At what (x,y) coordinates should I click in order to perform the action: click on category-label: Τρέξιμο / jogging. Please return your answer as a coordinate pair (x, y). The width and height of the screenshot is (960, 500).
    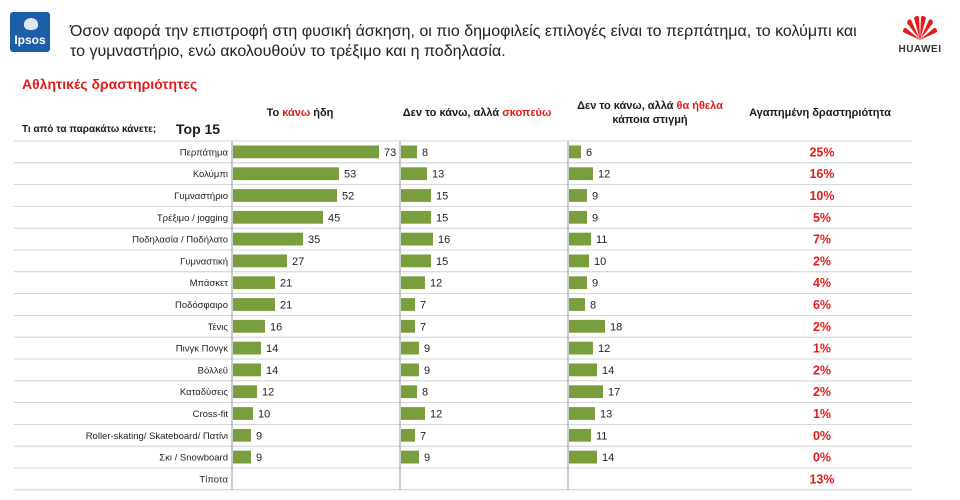
    Looking at the image, I should click on (192, 218).